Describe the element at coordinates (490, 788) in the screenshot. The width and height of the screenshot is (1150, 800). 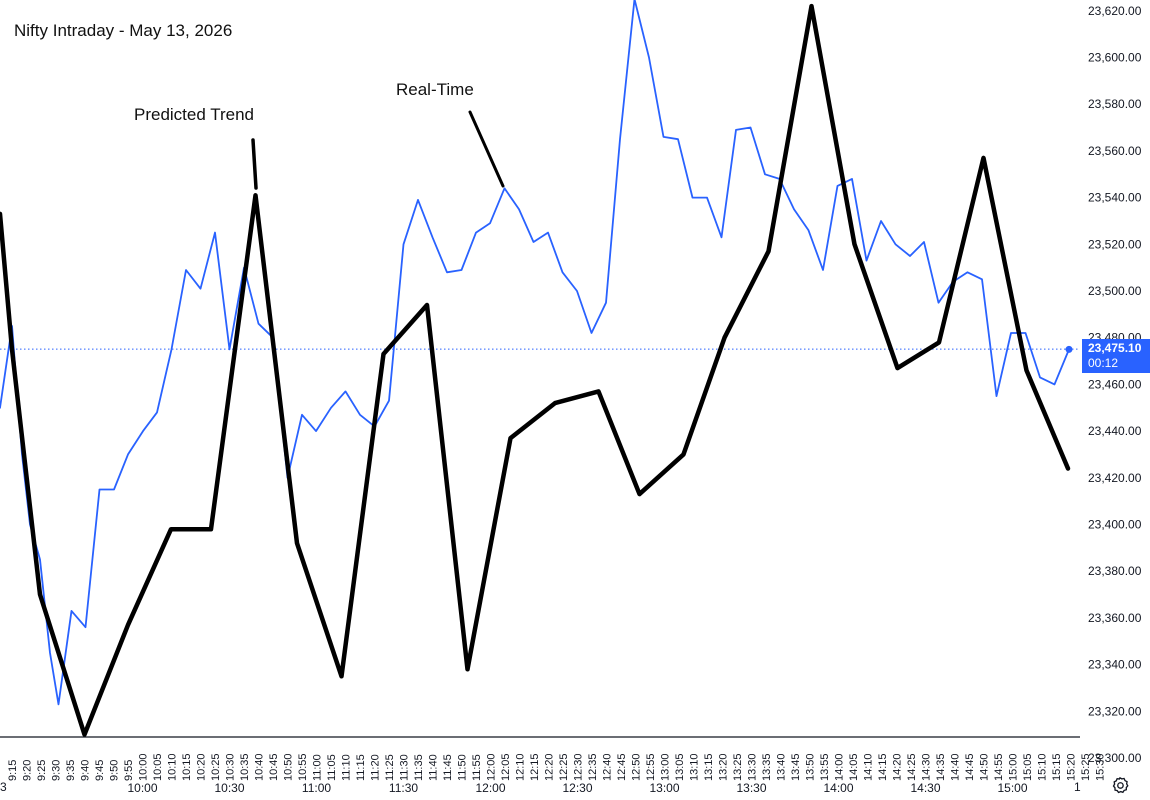
I see `x-major-tick-label: 12:00` at that location.